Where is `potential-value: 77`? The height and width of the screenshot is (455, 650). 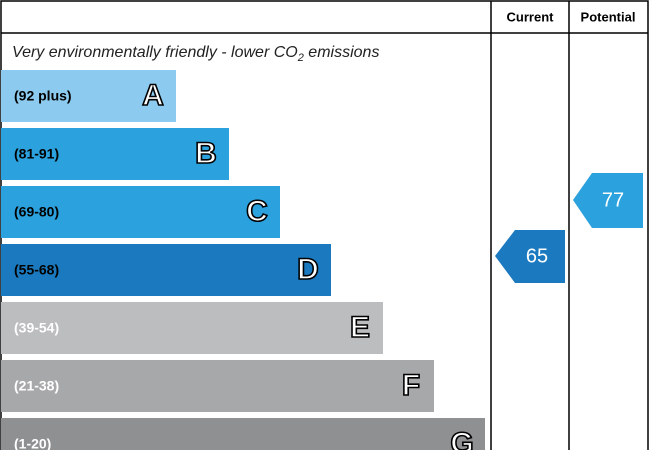
potential-value: 77 is located at coordinates (613, 200).